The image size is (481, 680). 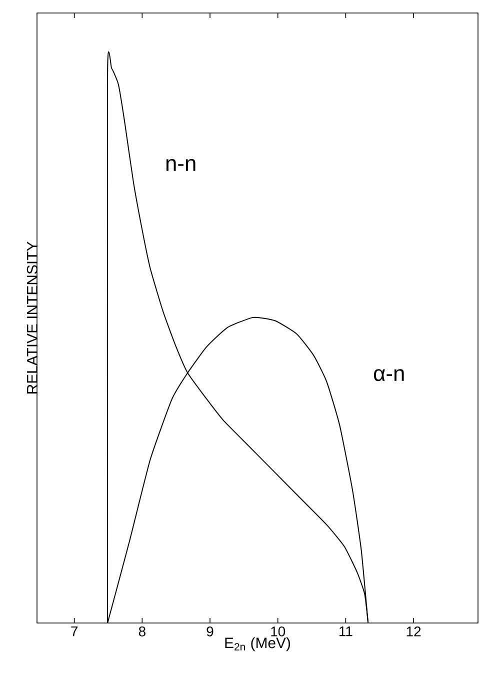 I want to click on text: α-n, so click(x=389, y=375).